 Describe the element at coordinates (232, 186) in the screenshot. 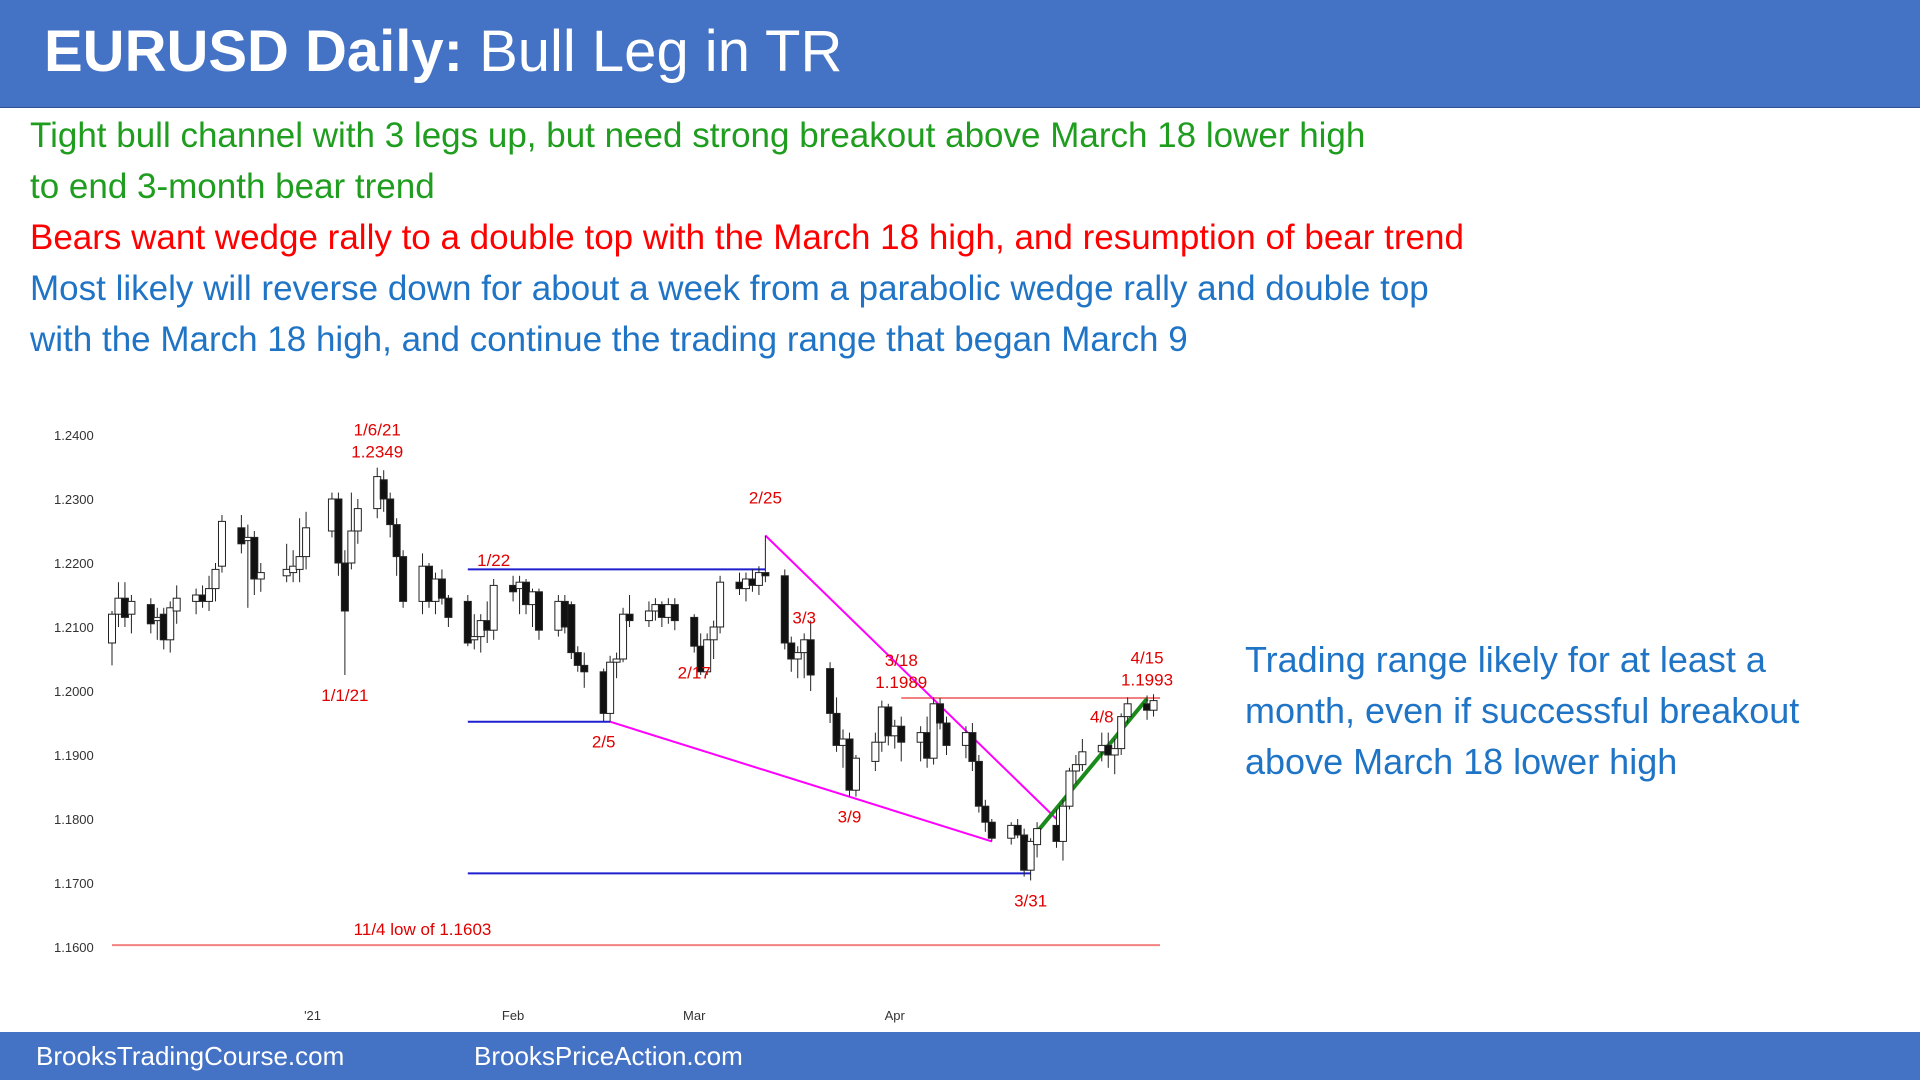

I see `note-bear-trend: to end 3-month bear trend` at that location.